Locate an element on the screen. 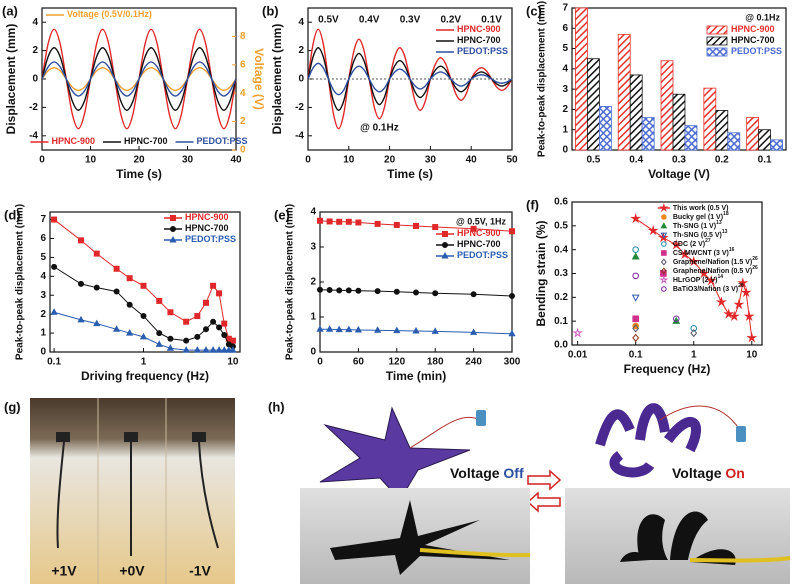 This screenshot has height=588, width=800. legend-label: CS-MWCNT (3 V)16 is located at coordinates (704, 252).